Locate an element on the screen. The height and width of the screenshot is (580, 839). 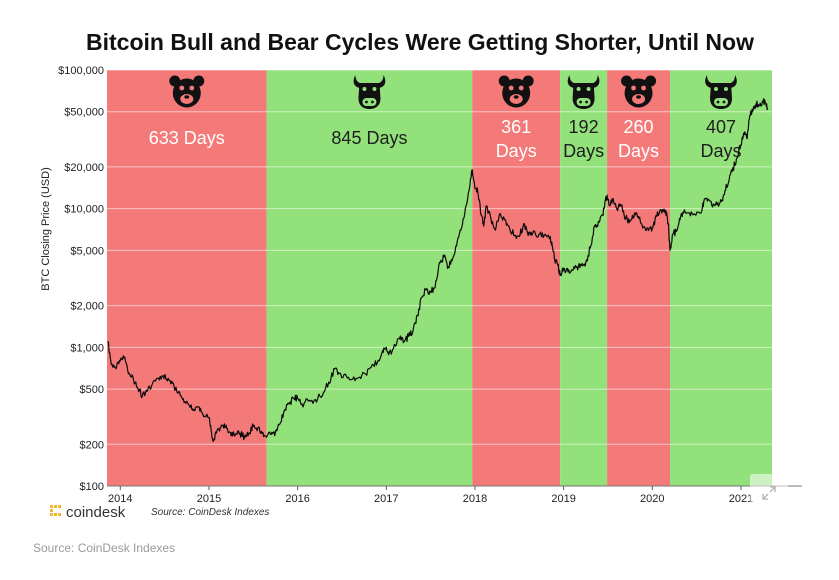
x-tick-label: 2018 is located at coordinates (475, 499).